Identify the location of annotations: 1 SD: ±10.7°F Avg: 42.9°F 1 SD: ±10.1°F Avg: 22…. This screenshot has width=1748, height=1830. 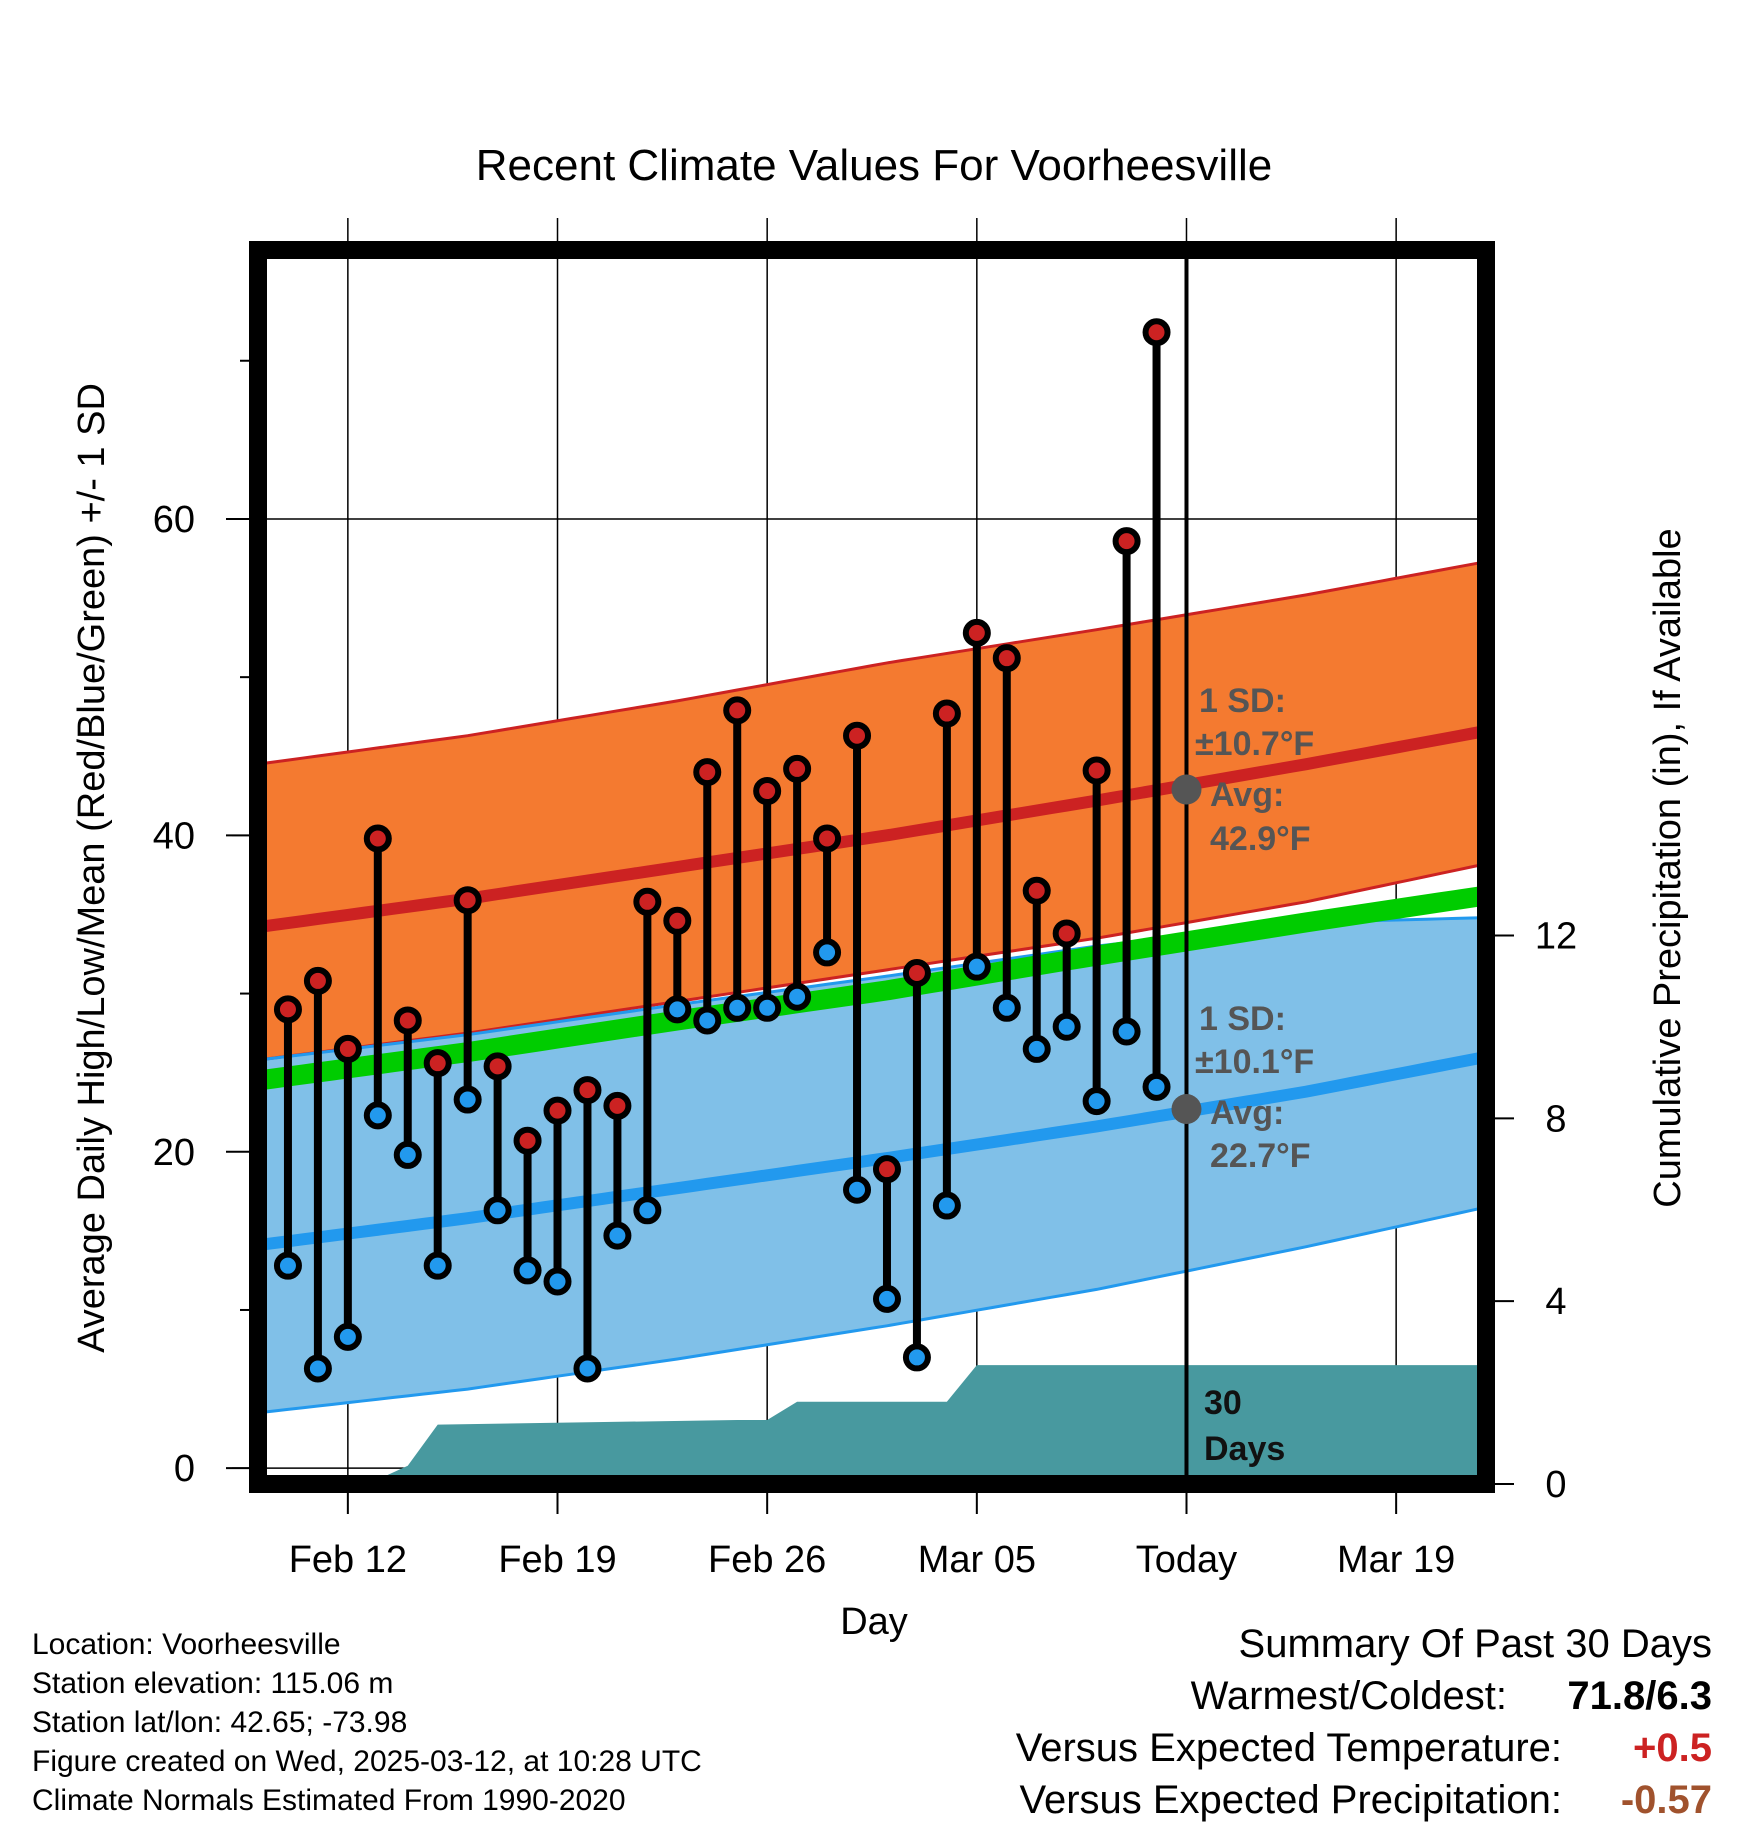
(1242, 867).